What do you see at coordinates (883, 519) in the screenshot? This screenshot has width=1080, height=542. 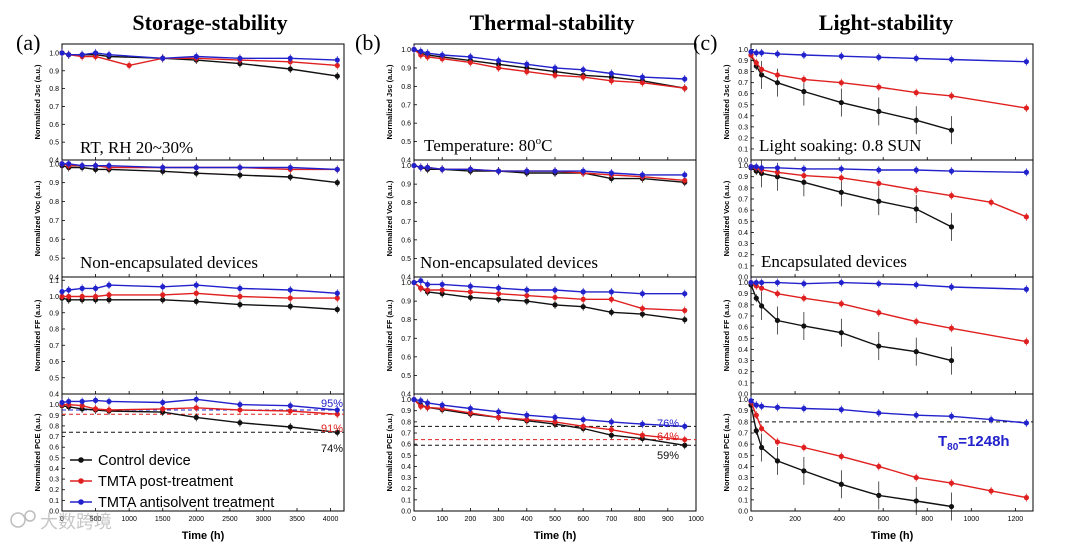 I see `xtick-label-c-PCE: 600` at bounding box center [883, 519].